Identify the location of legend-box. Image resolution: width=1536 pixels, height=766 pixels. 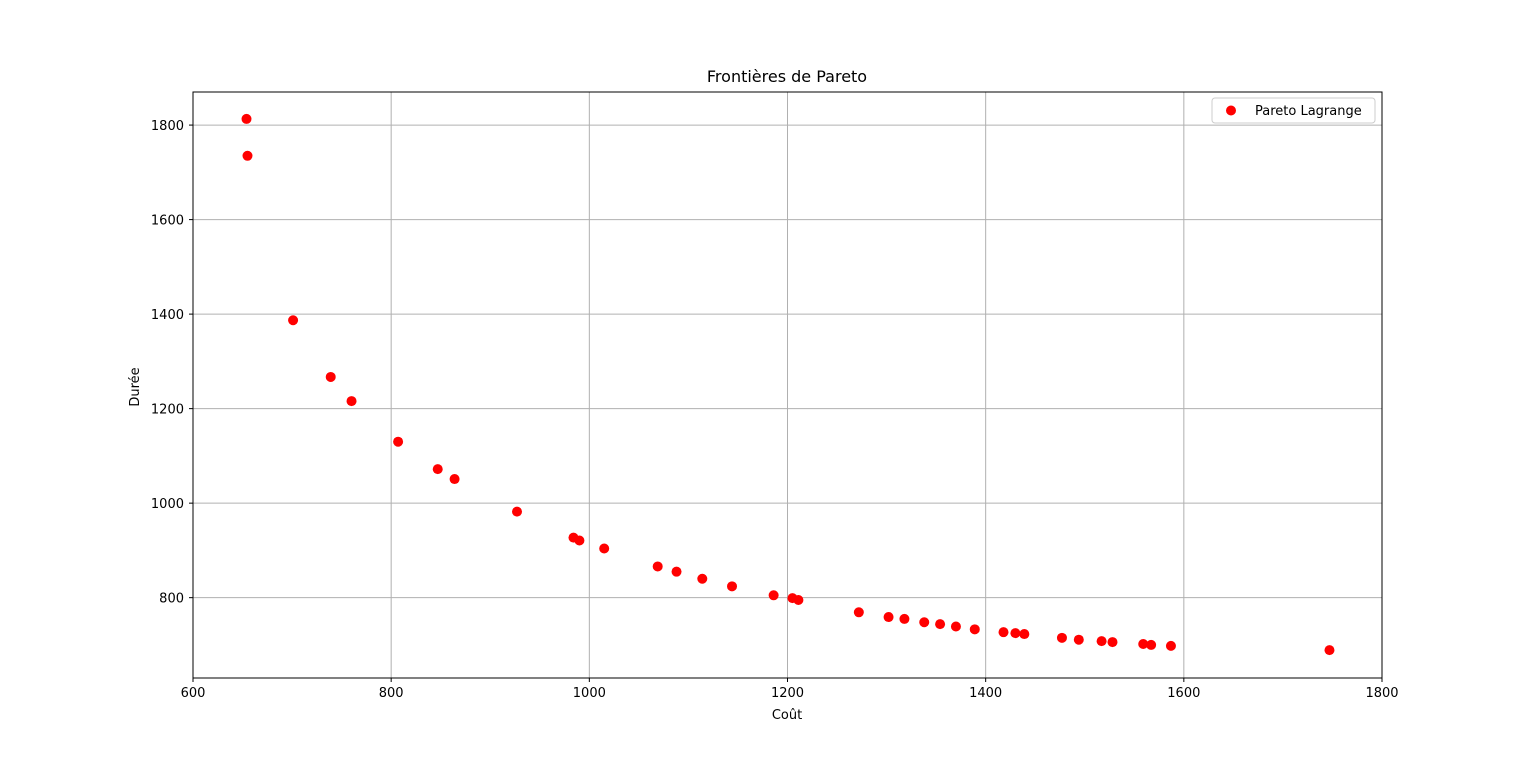
(1293, 110).